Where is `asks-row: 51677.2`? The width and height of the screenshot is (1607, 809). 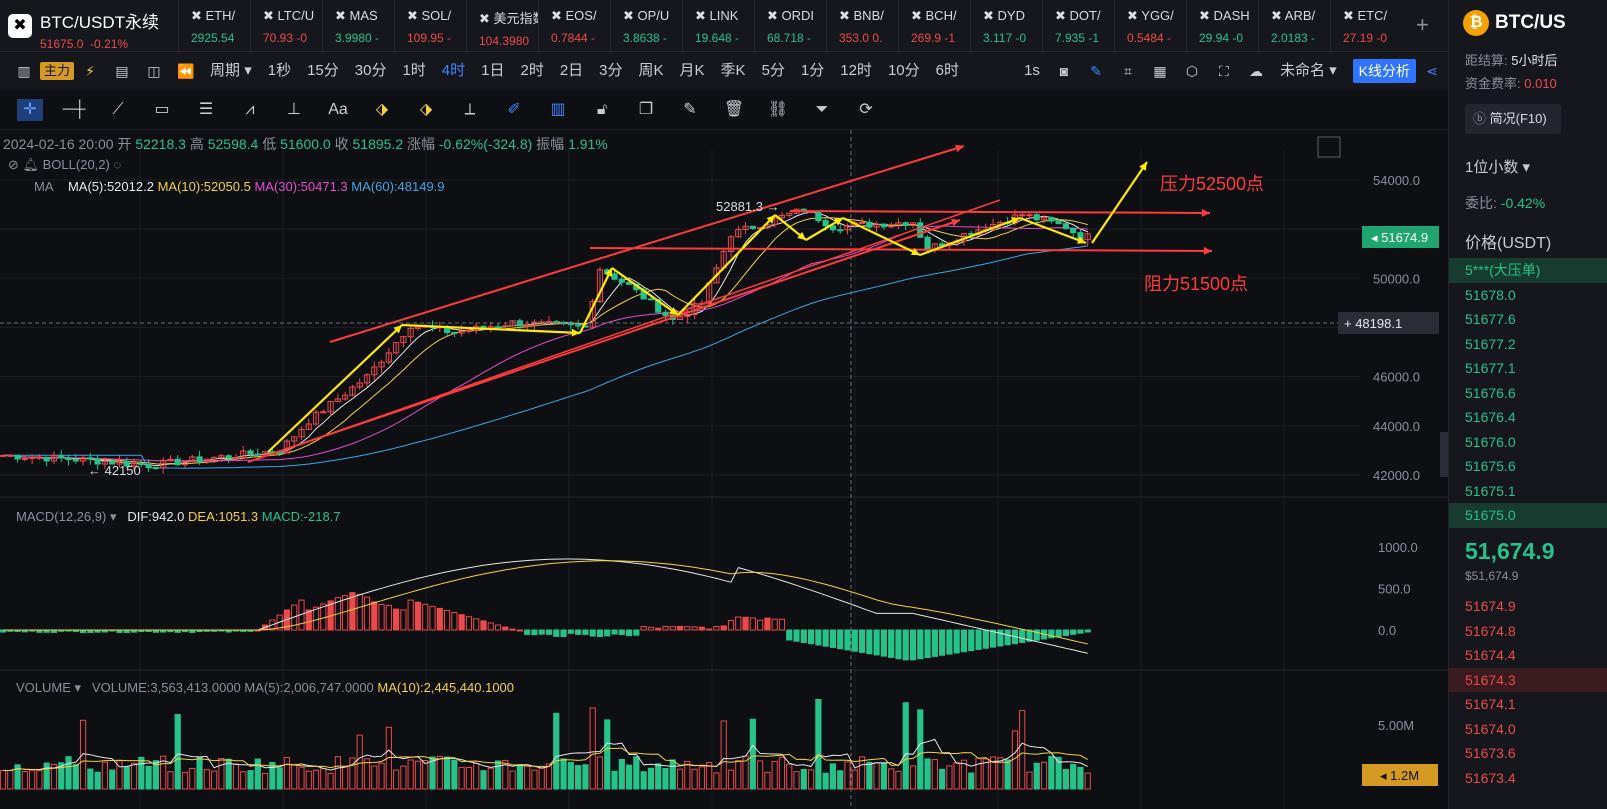 asks-row: 51677.2 is located at coordinates (1490, 343).